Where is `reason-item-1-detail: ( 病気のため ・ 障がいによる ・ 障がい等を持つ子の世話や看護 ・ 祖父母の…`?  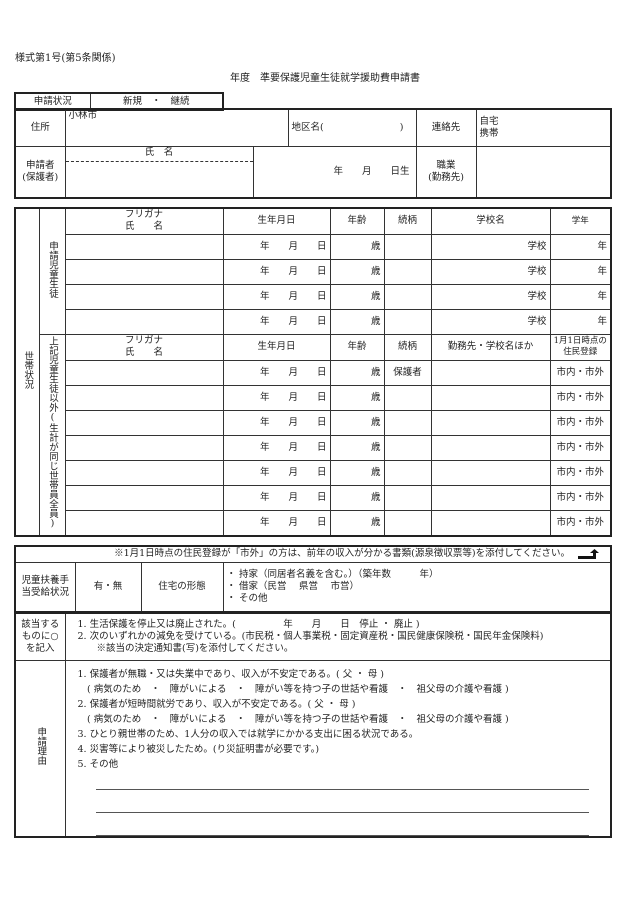 reason-item-1-detail: ( 病気のため ・ 障がいによる ・ 障がい等を持つ子の世話や看護 ・ 祖父母の… is located at coordinates (293, 689).